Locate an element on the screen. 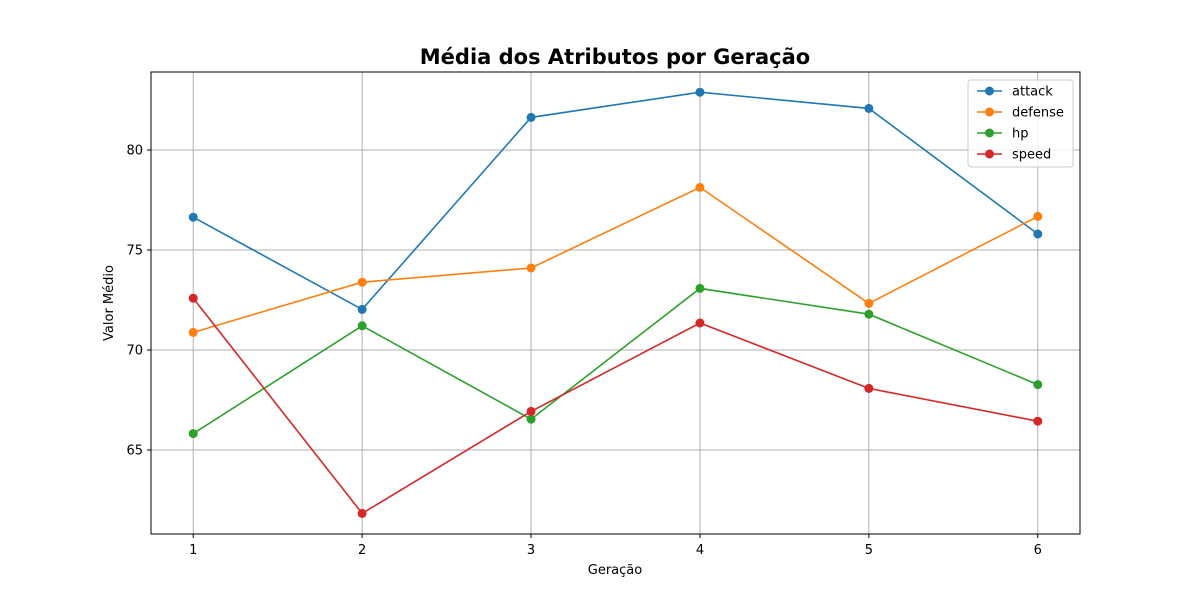 The height and width of the screenshot is (600, 1200). legend-label: speed is located at coordinates (1031, 155).